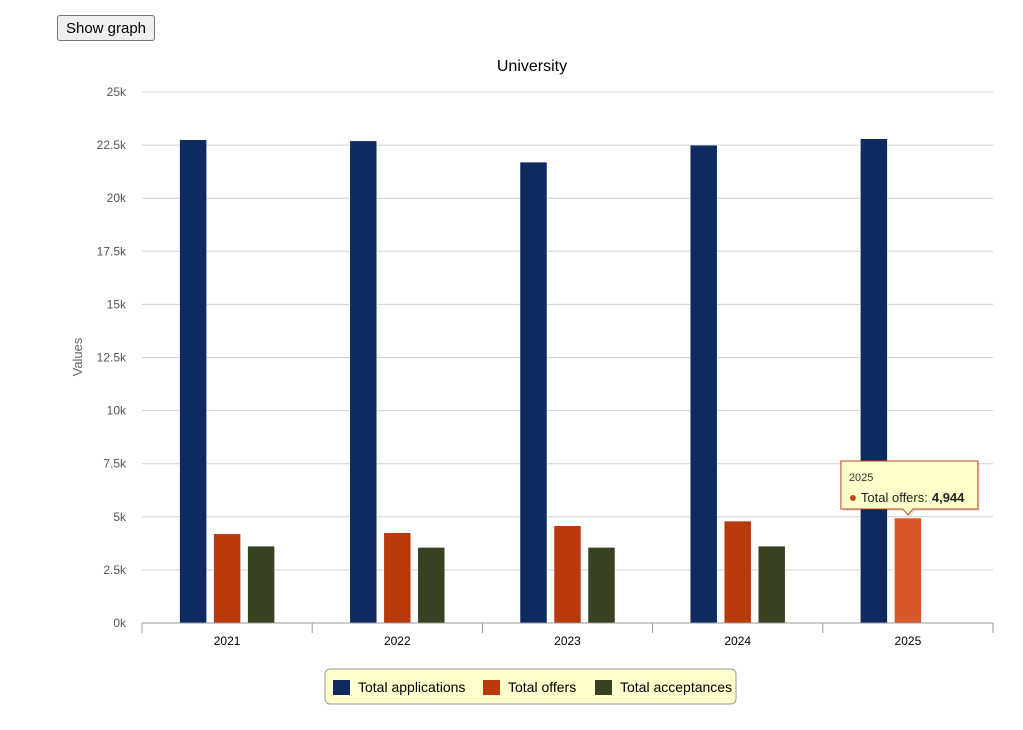 The height and width of the screenshot is (730, 1023). I want to click on legend-label: Total offers, so click(542, 687).